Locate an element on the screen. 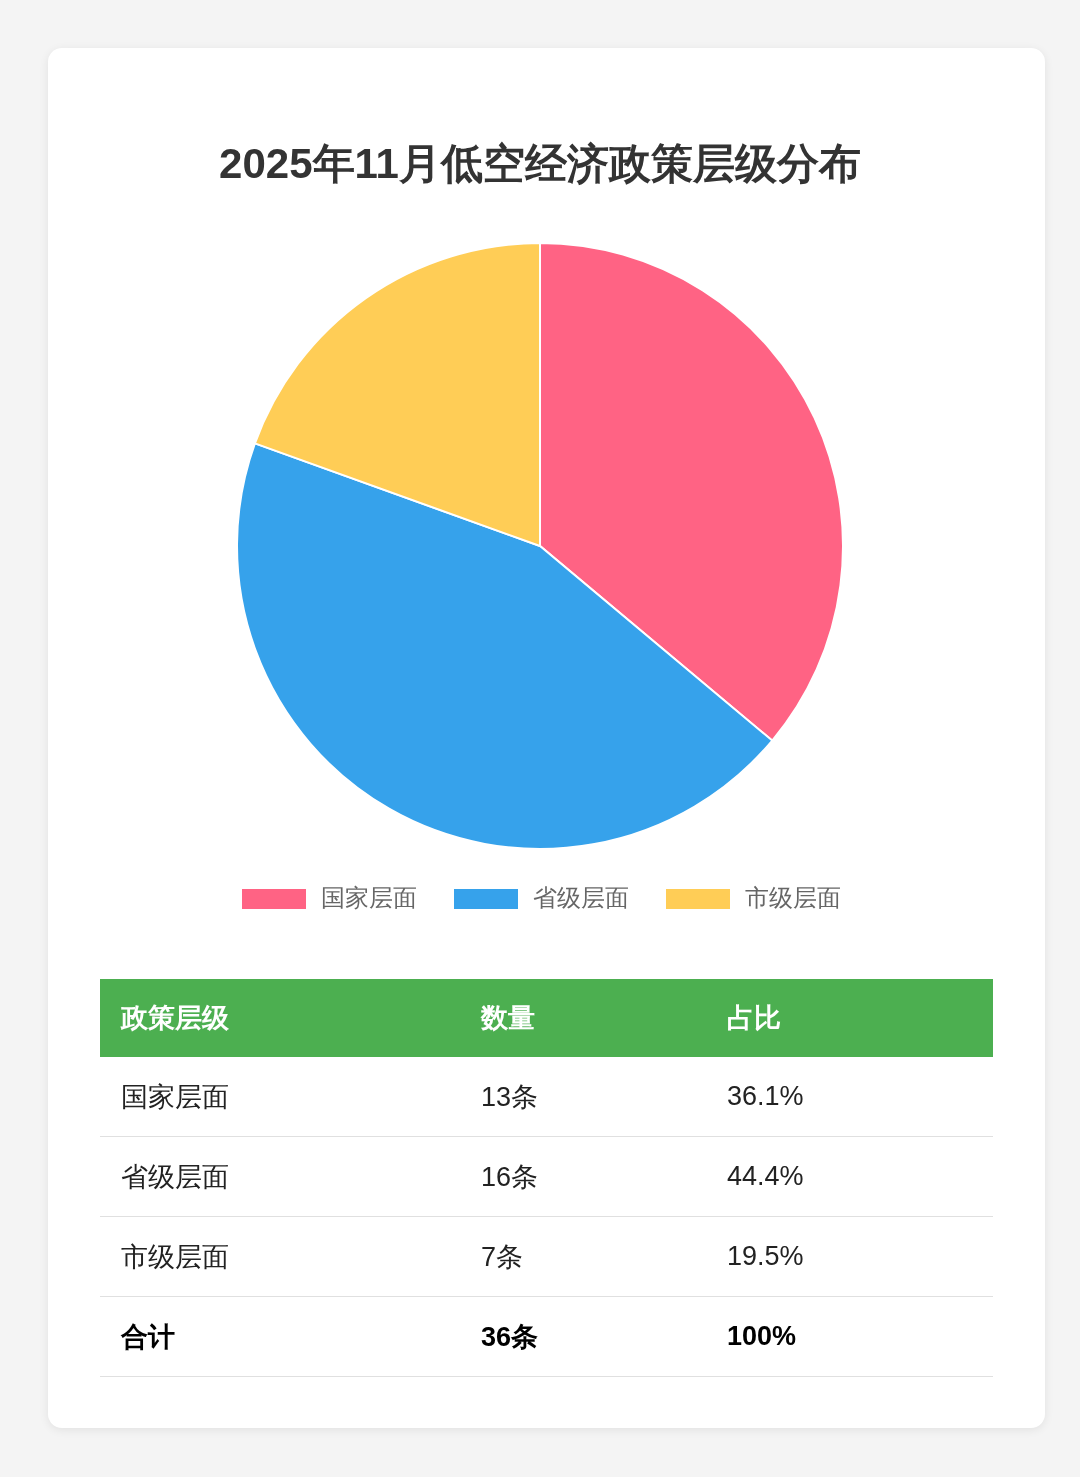 This screenshot has width=1080, height=1477. chart-title: 2025年11月低空经济政策层级分布 is located at coordinates (540, 163).